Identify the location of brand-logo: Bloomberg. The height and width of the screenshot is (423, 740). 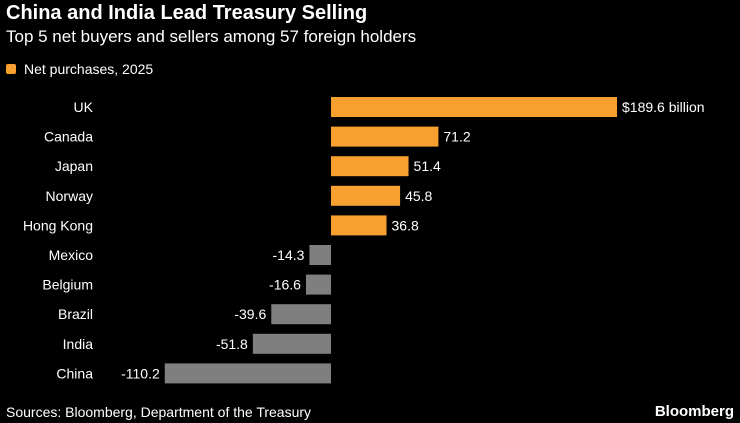
(694, 411).